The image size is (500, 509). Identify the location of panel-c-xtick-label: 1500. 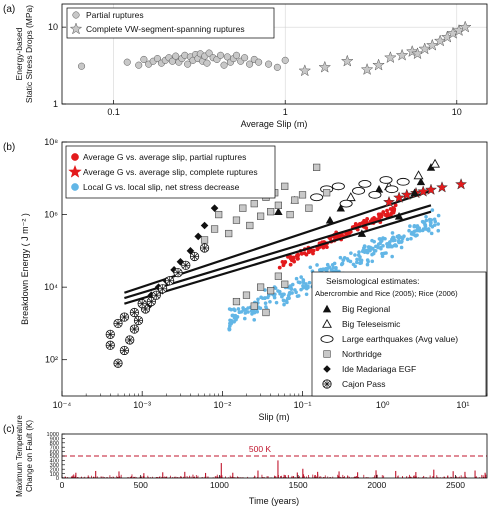
(298, 485).